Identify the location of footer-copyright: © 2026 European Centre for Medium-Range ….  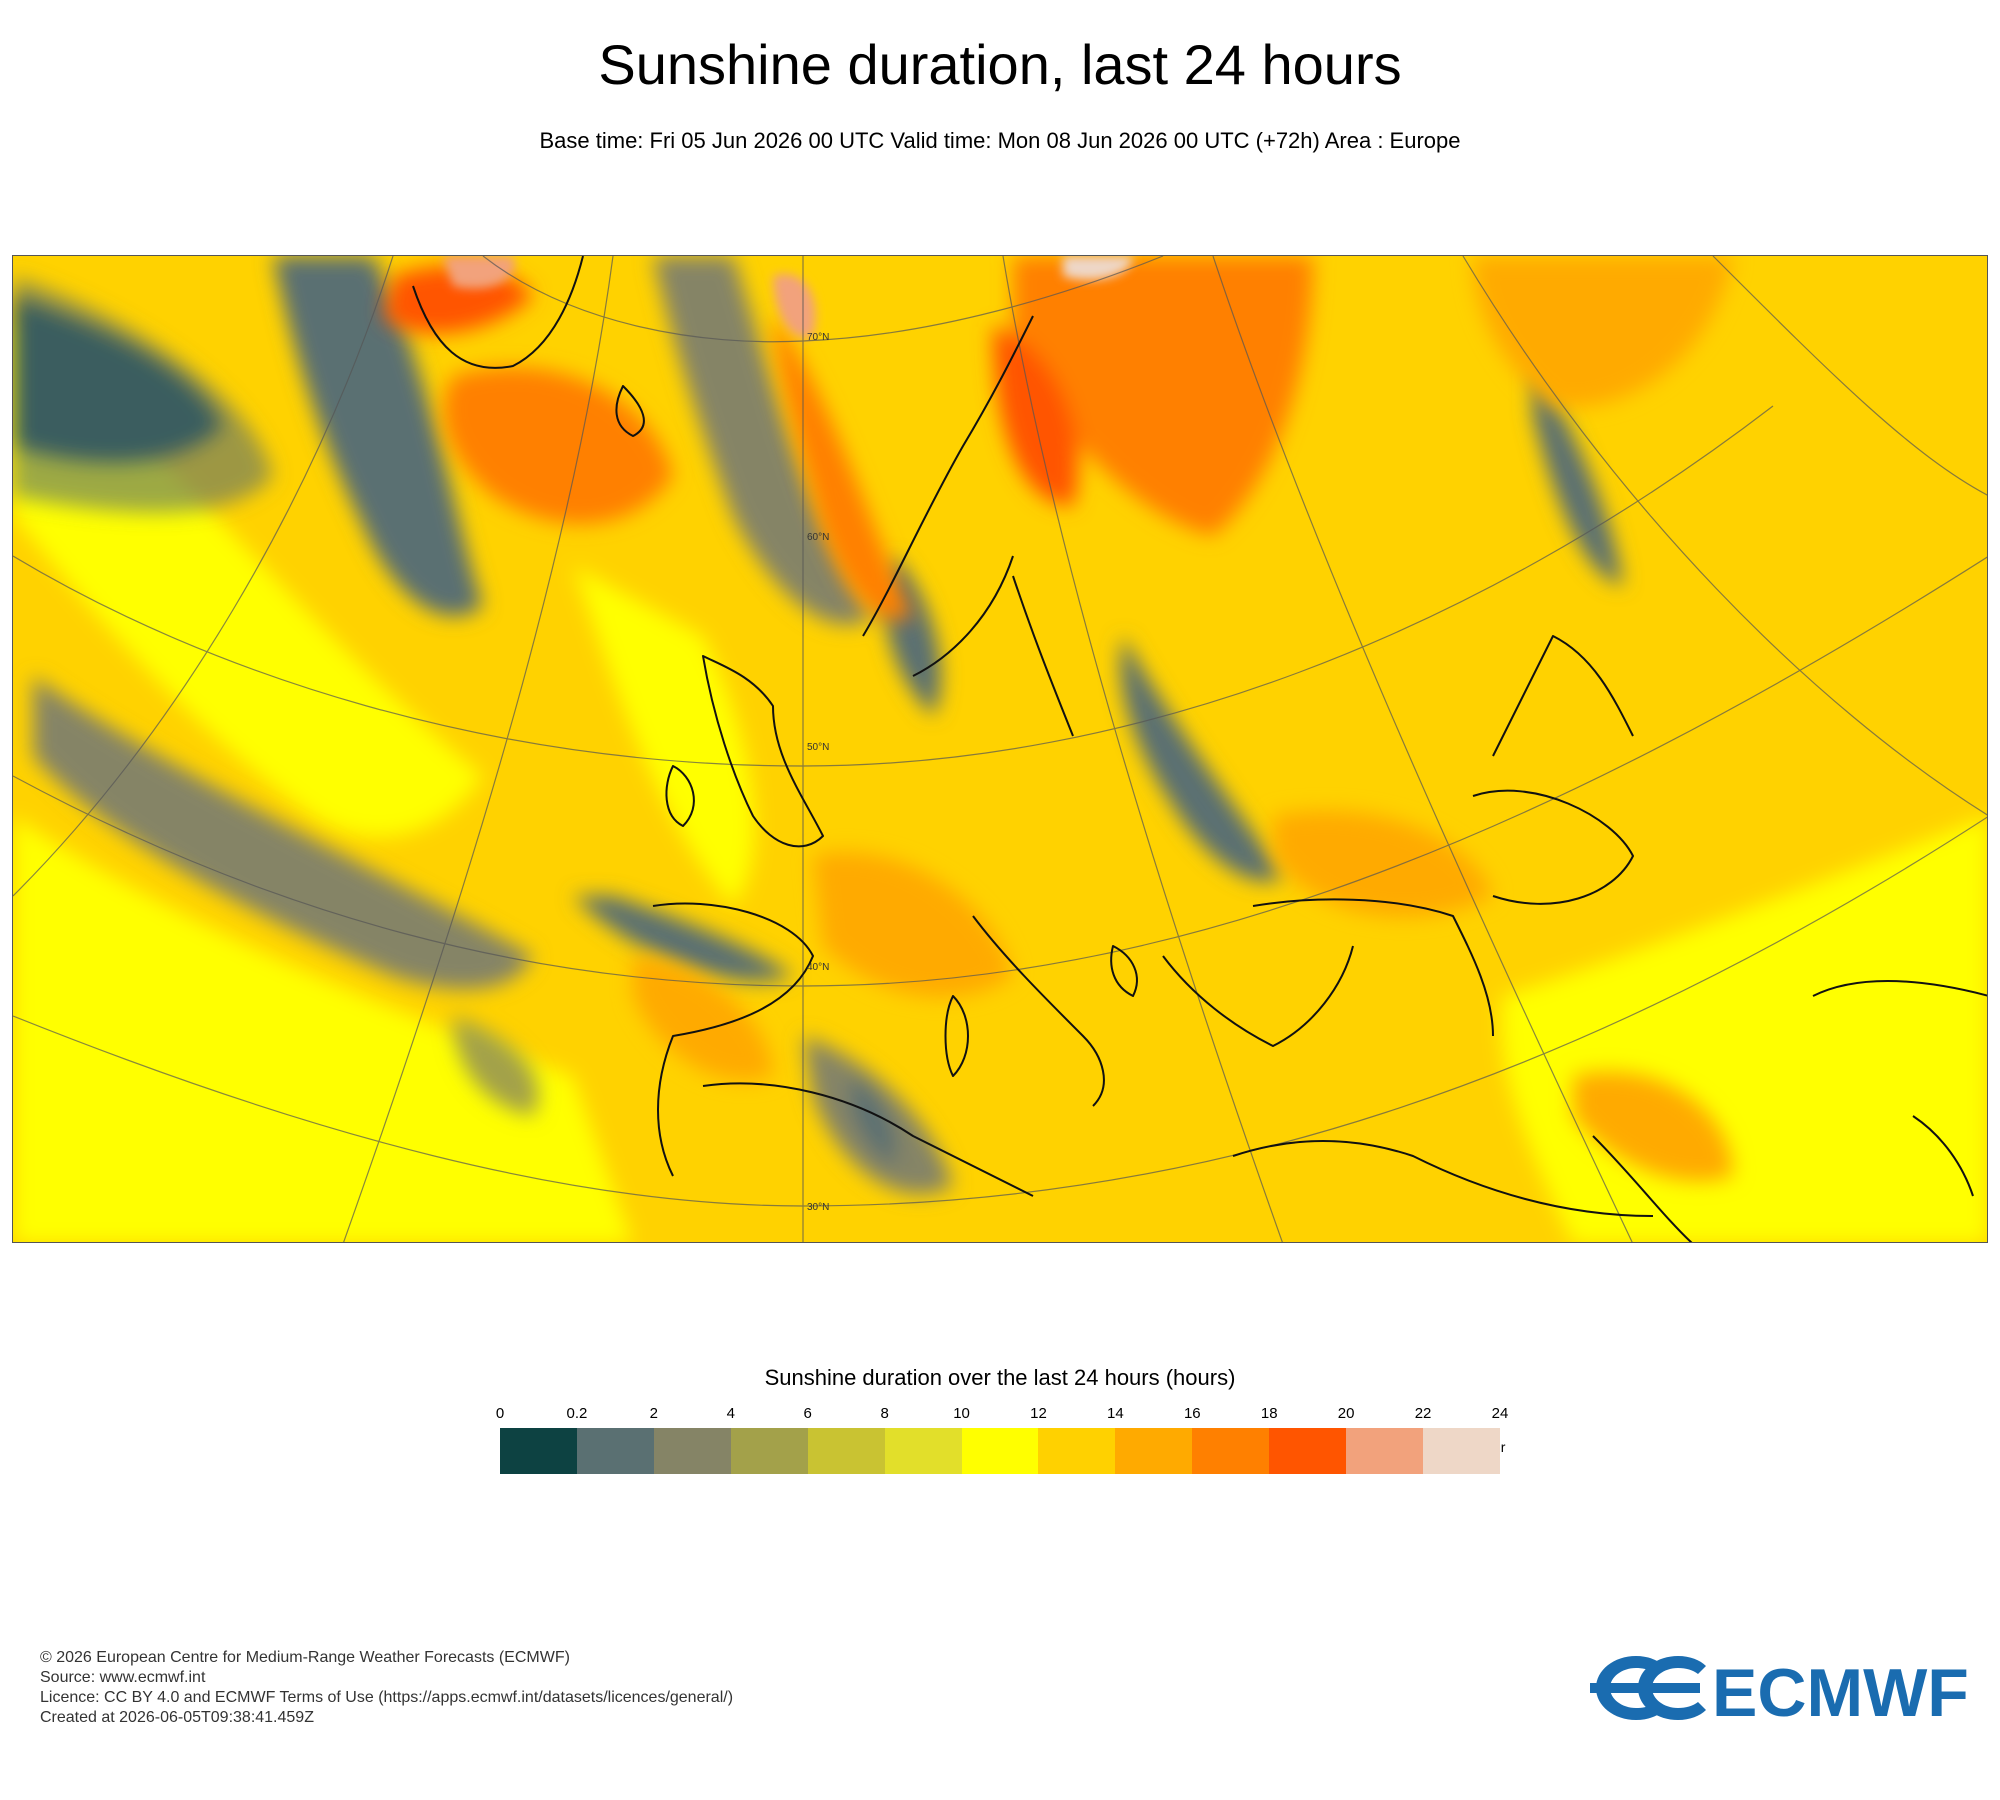
(305, 1657).